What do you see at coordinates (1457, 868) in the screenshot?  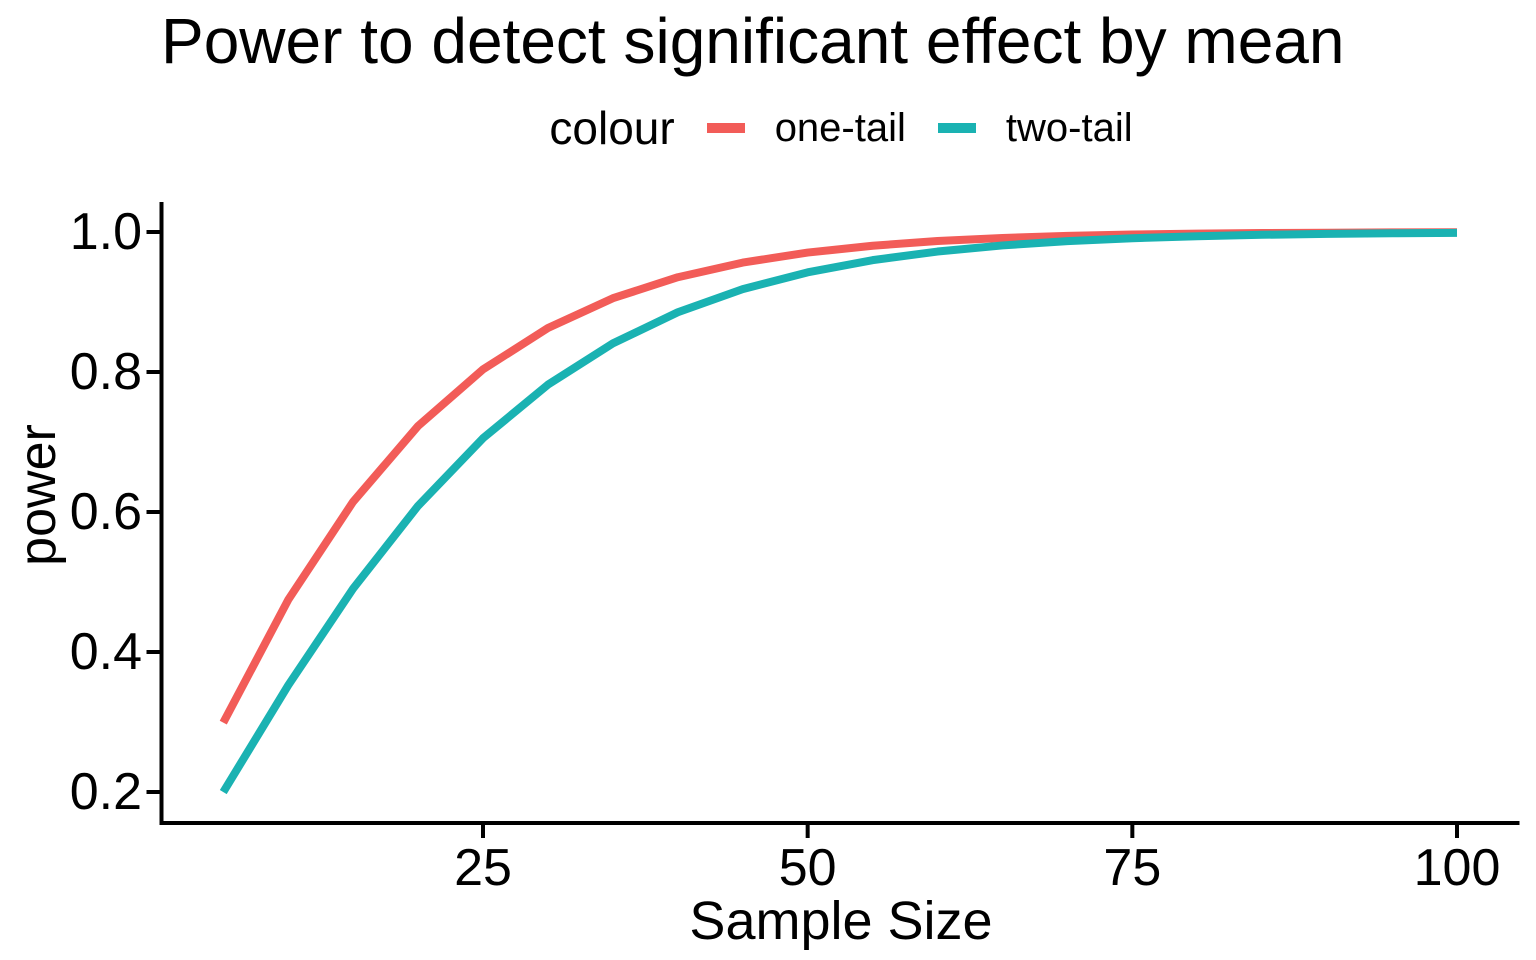 I see `x-tick-label-100: 100` at bounding box center [1457, 868].